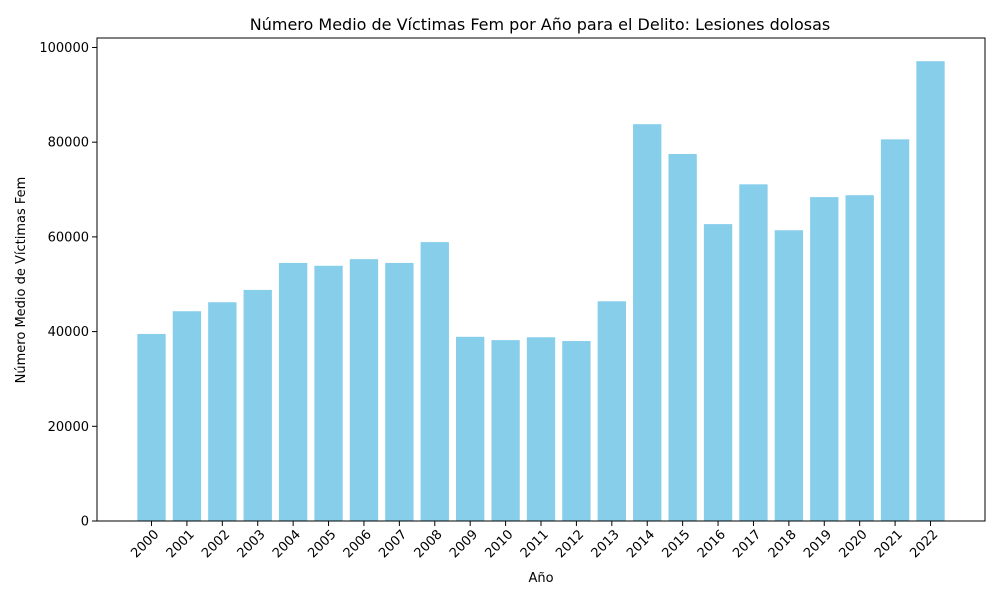 The height and width of the screenshot is (600, 1000). I want to click on bar-2020, so click(859, 358).